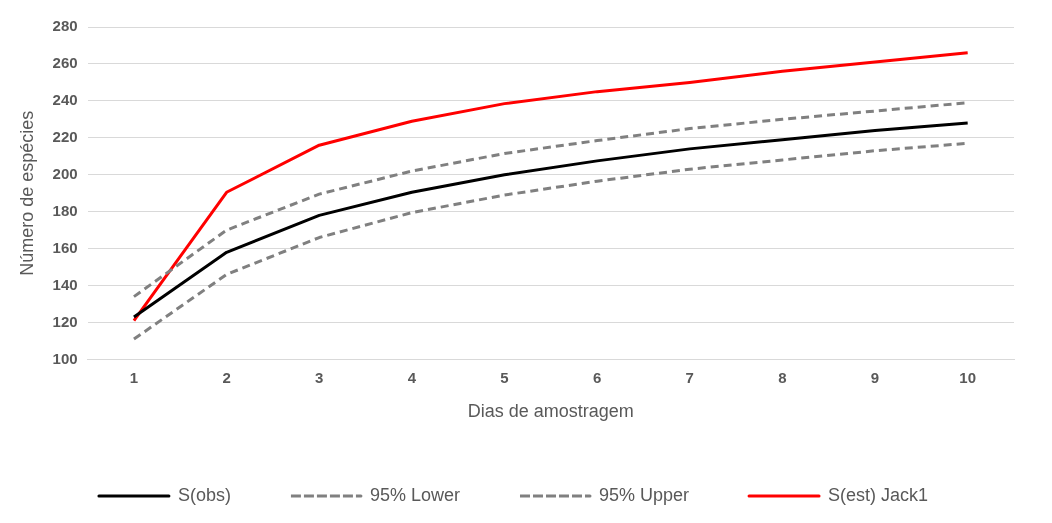  What do you see at coordinates (412, 377) in the screenshot?
I see `x-tick-label: 4` at bounding box center [412, 377].